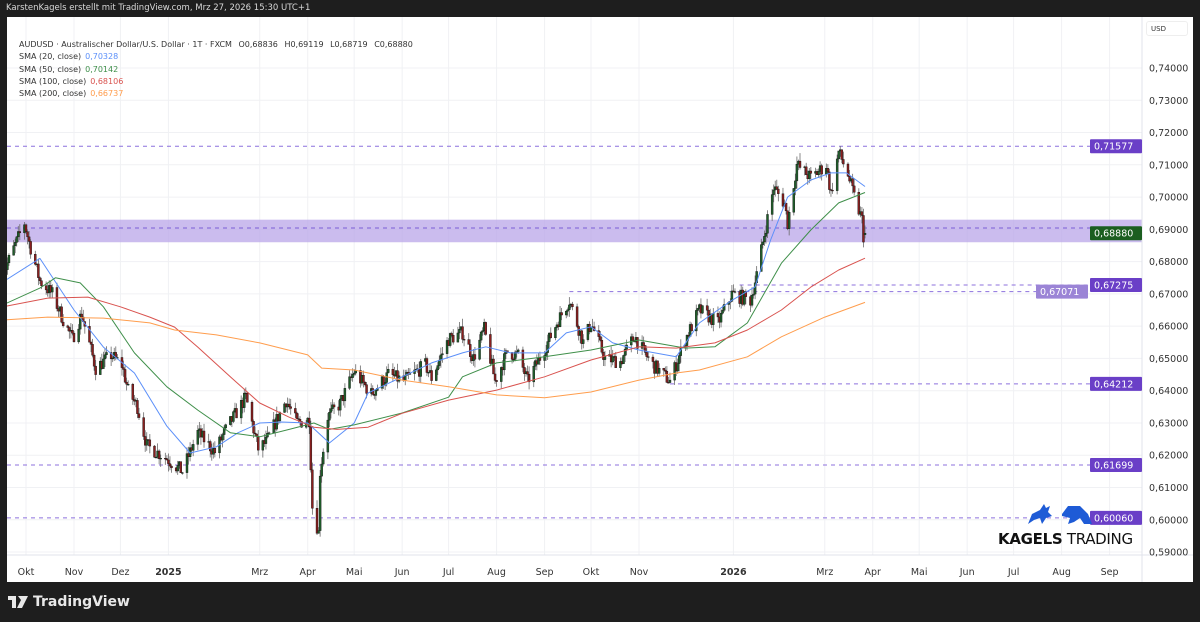 This screenshot has width=1200, height=622. What do you see at coordinates (216, 82) in the screenshot?
I see `sma-legend-100: SMA (100, close) 0,68106` at bounding box center [216, 82].